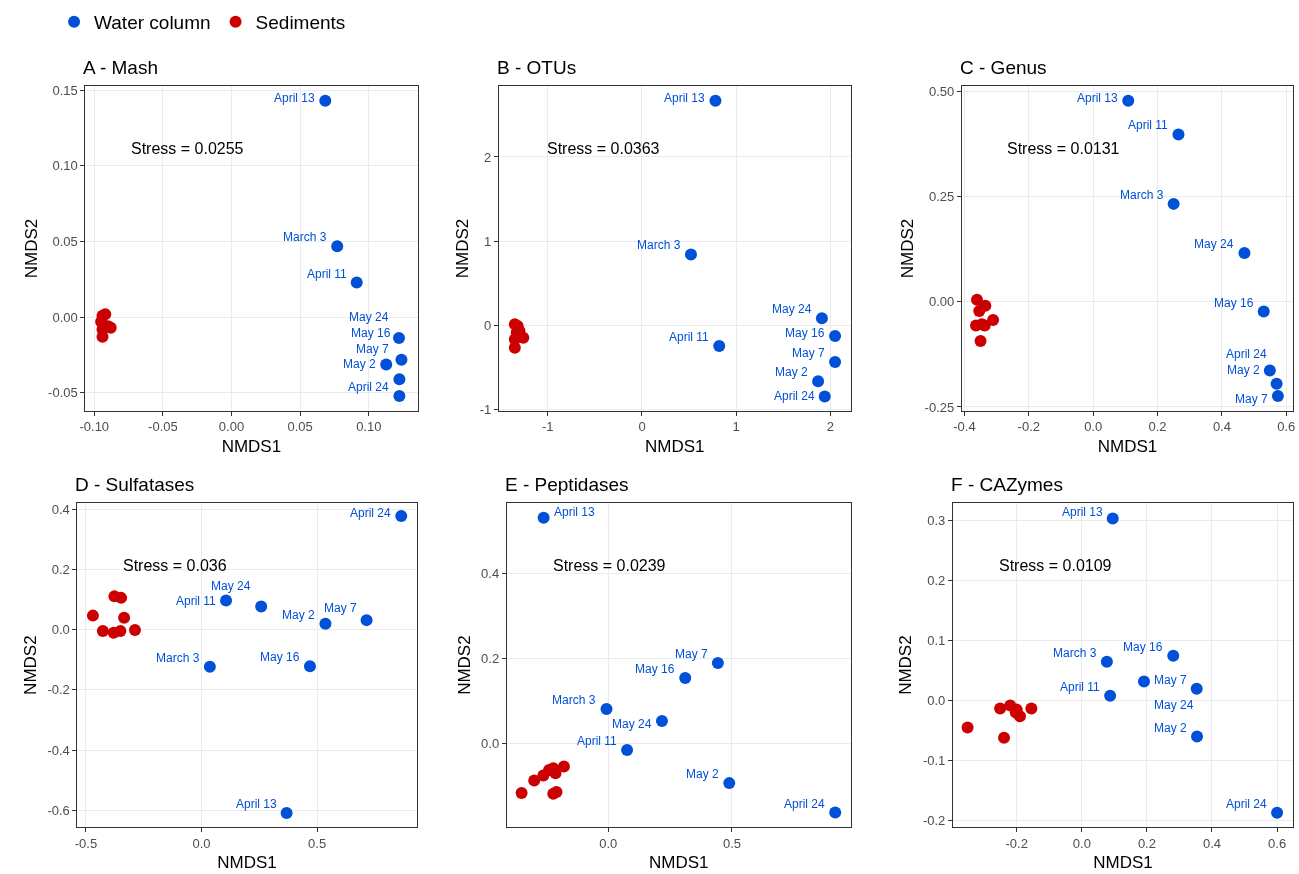 This screenshot has width=1299, height=874. I want to click on x-tick-label: -1, so click(548, 427).